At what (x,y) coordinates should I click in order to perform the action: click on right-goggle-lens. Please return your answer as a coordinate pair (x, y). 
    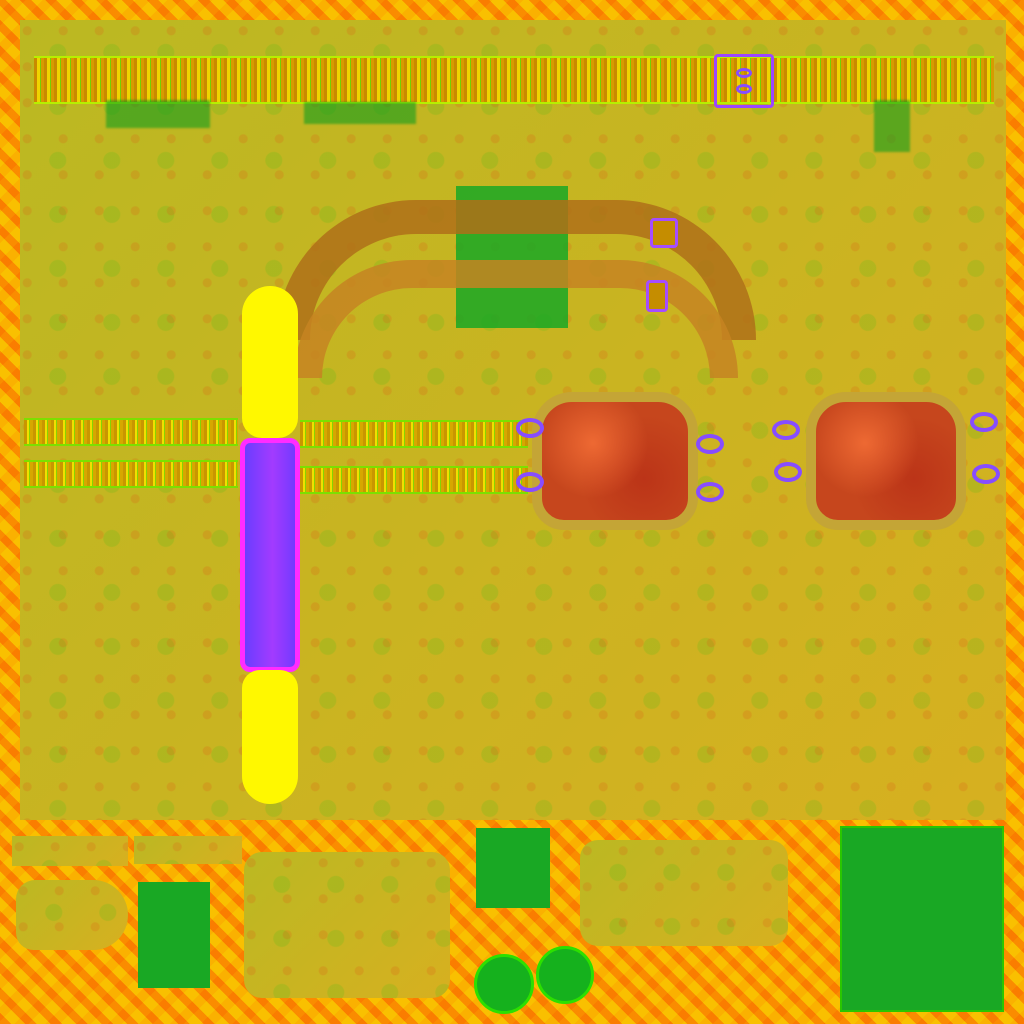
    Looking at the image, I should click on (886, 461).